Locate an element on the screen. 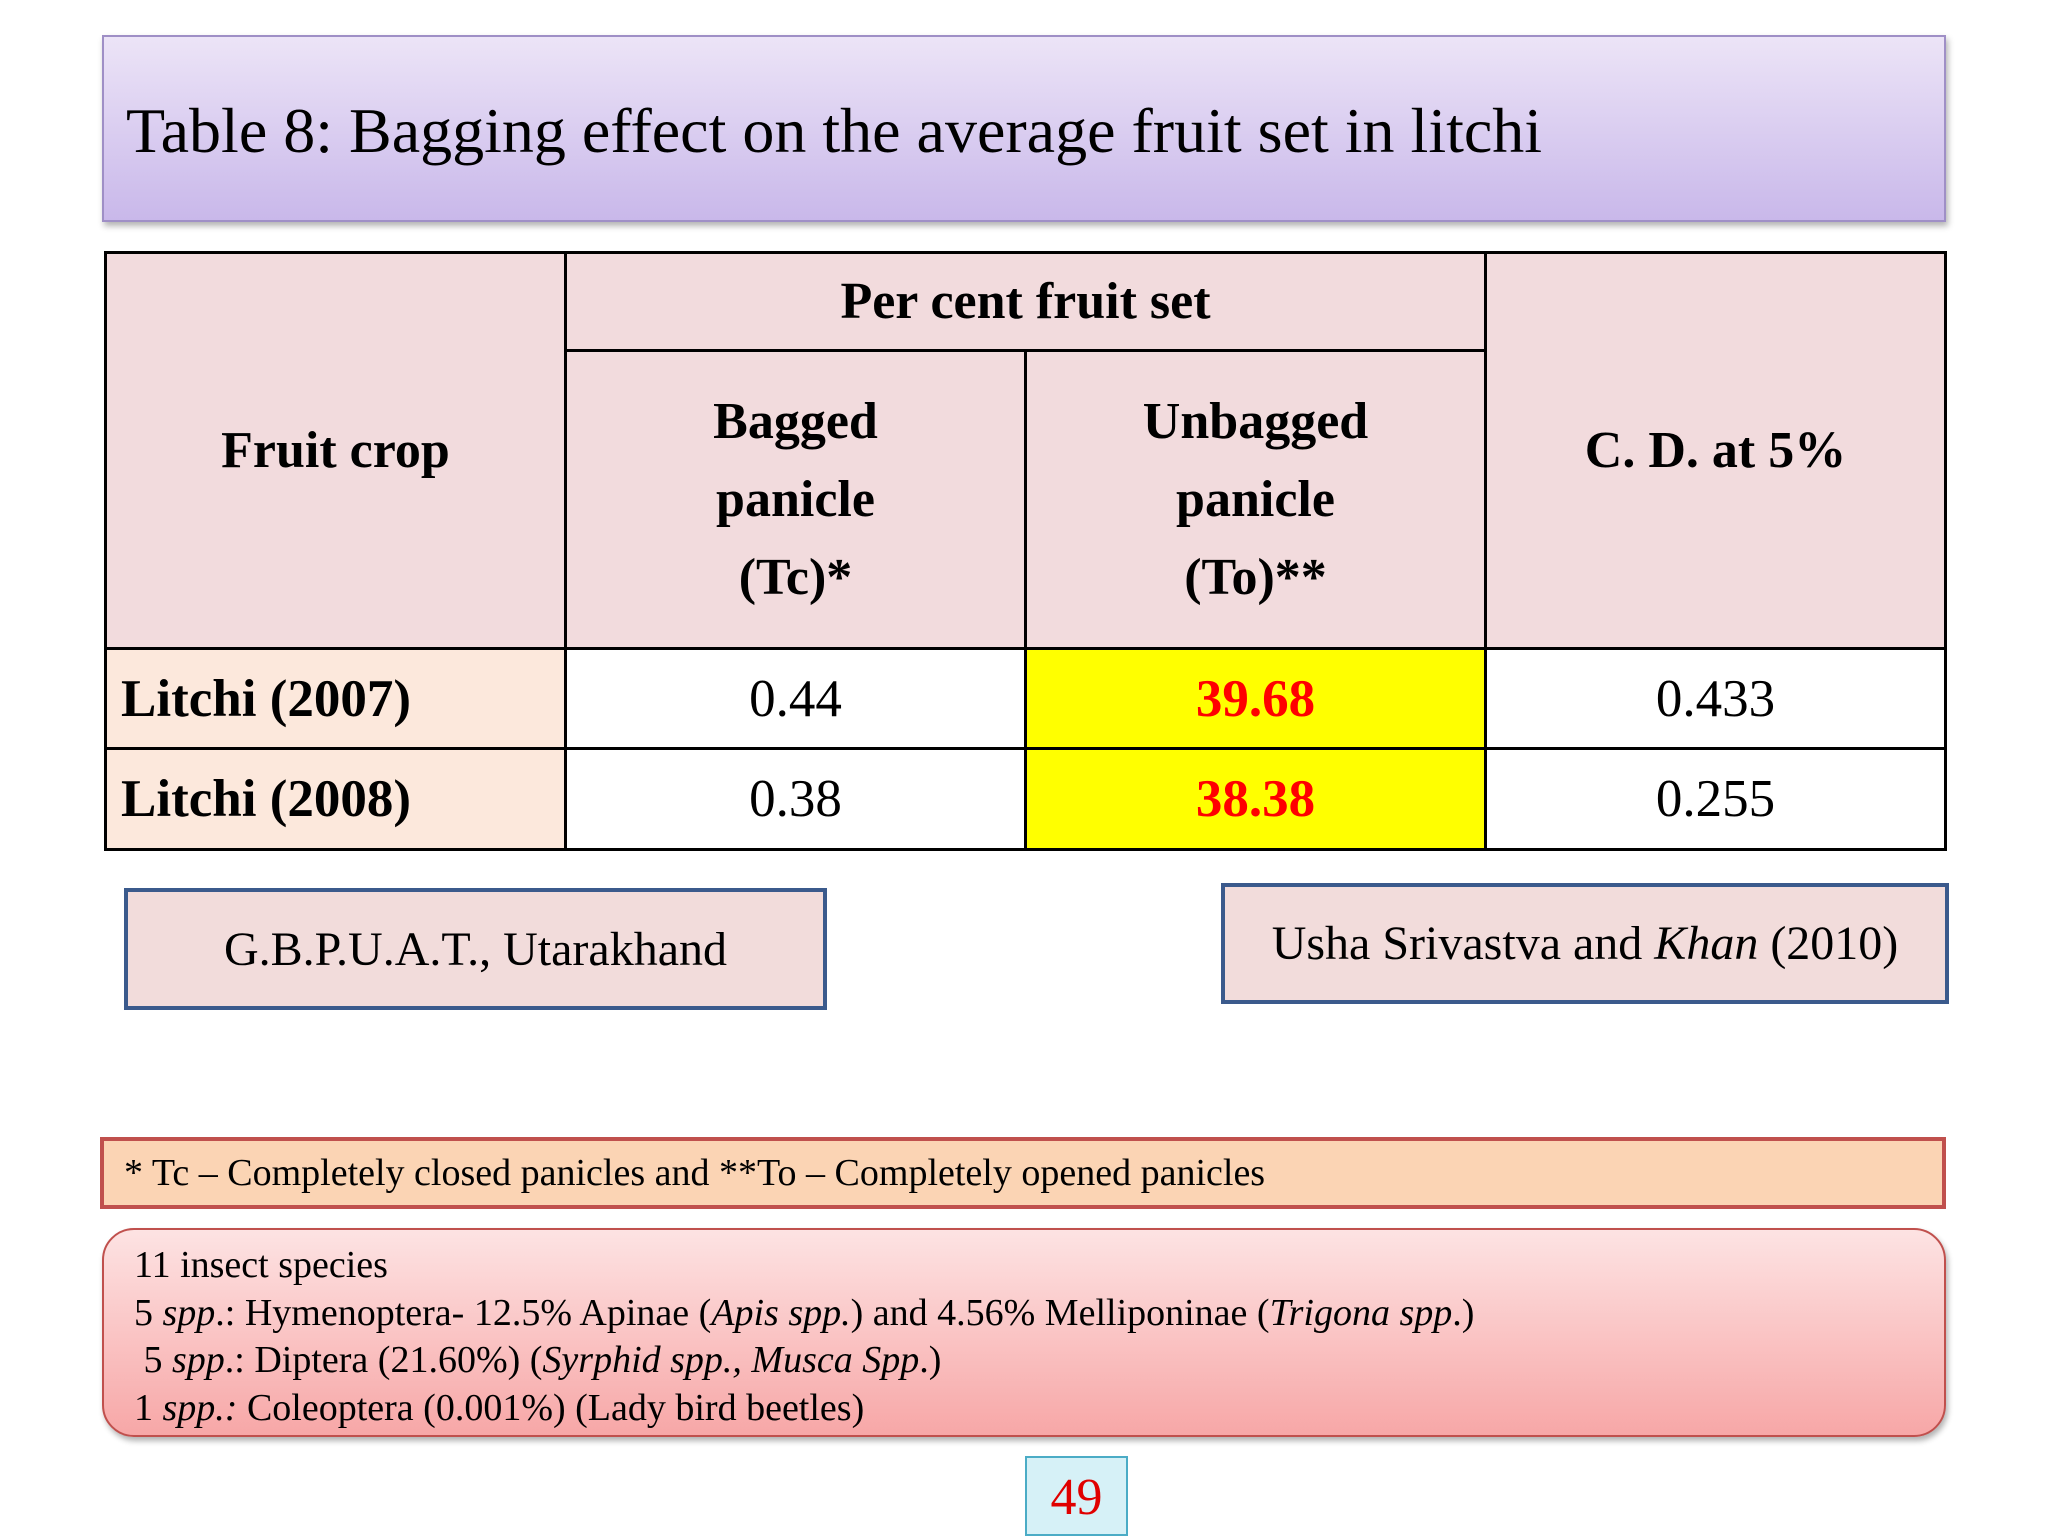 This screenshot has height=1538, width=2048. text: .: Hymenoptera- 12.5% Apinae ( is located at coordinates (463, 1312).